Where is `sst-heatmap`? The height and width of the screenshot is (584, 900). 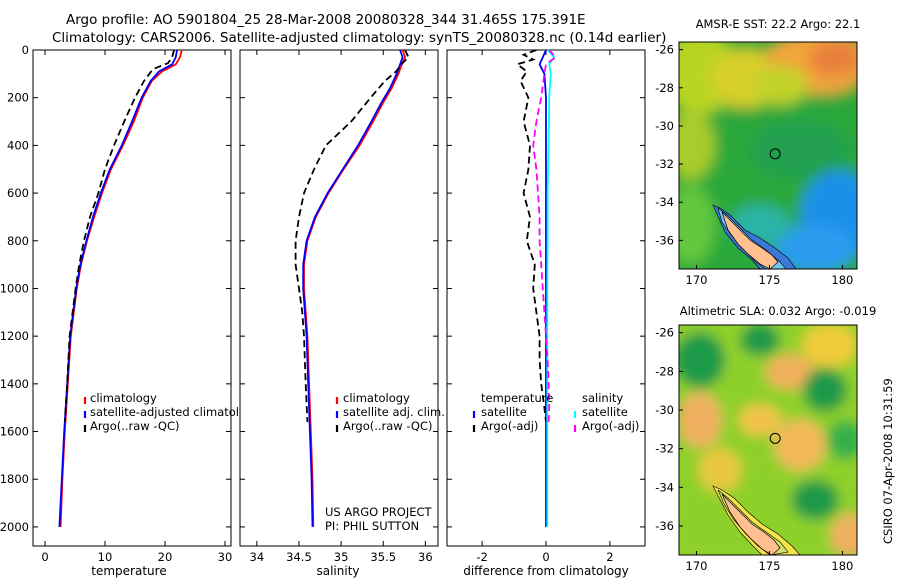 sst-heatmap is located at coordinates (768, 155).